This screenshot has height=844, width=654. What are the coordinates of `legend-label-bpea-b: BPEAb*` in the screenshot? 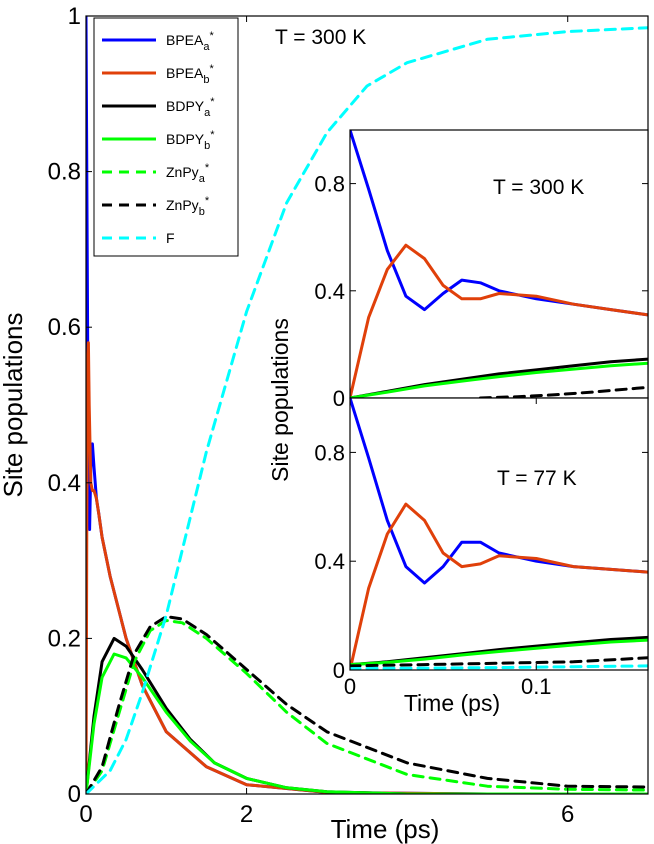 It's located at (190, 74).